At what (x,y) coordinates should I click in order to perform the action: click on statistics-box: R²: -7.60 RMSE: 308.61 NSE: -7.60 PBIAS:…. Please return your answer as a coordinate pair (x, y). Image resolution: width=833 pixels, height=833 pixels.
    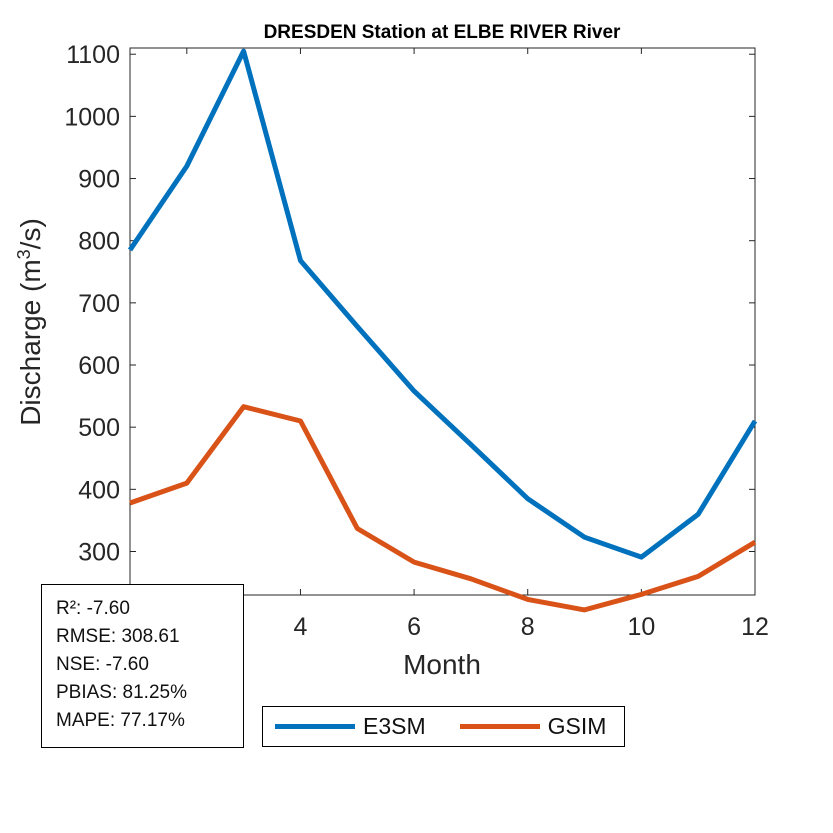
    Looking at the image, I should click on (142, 666).